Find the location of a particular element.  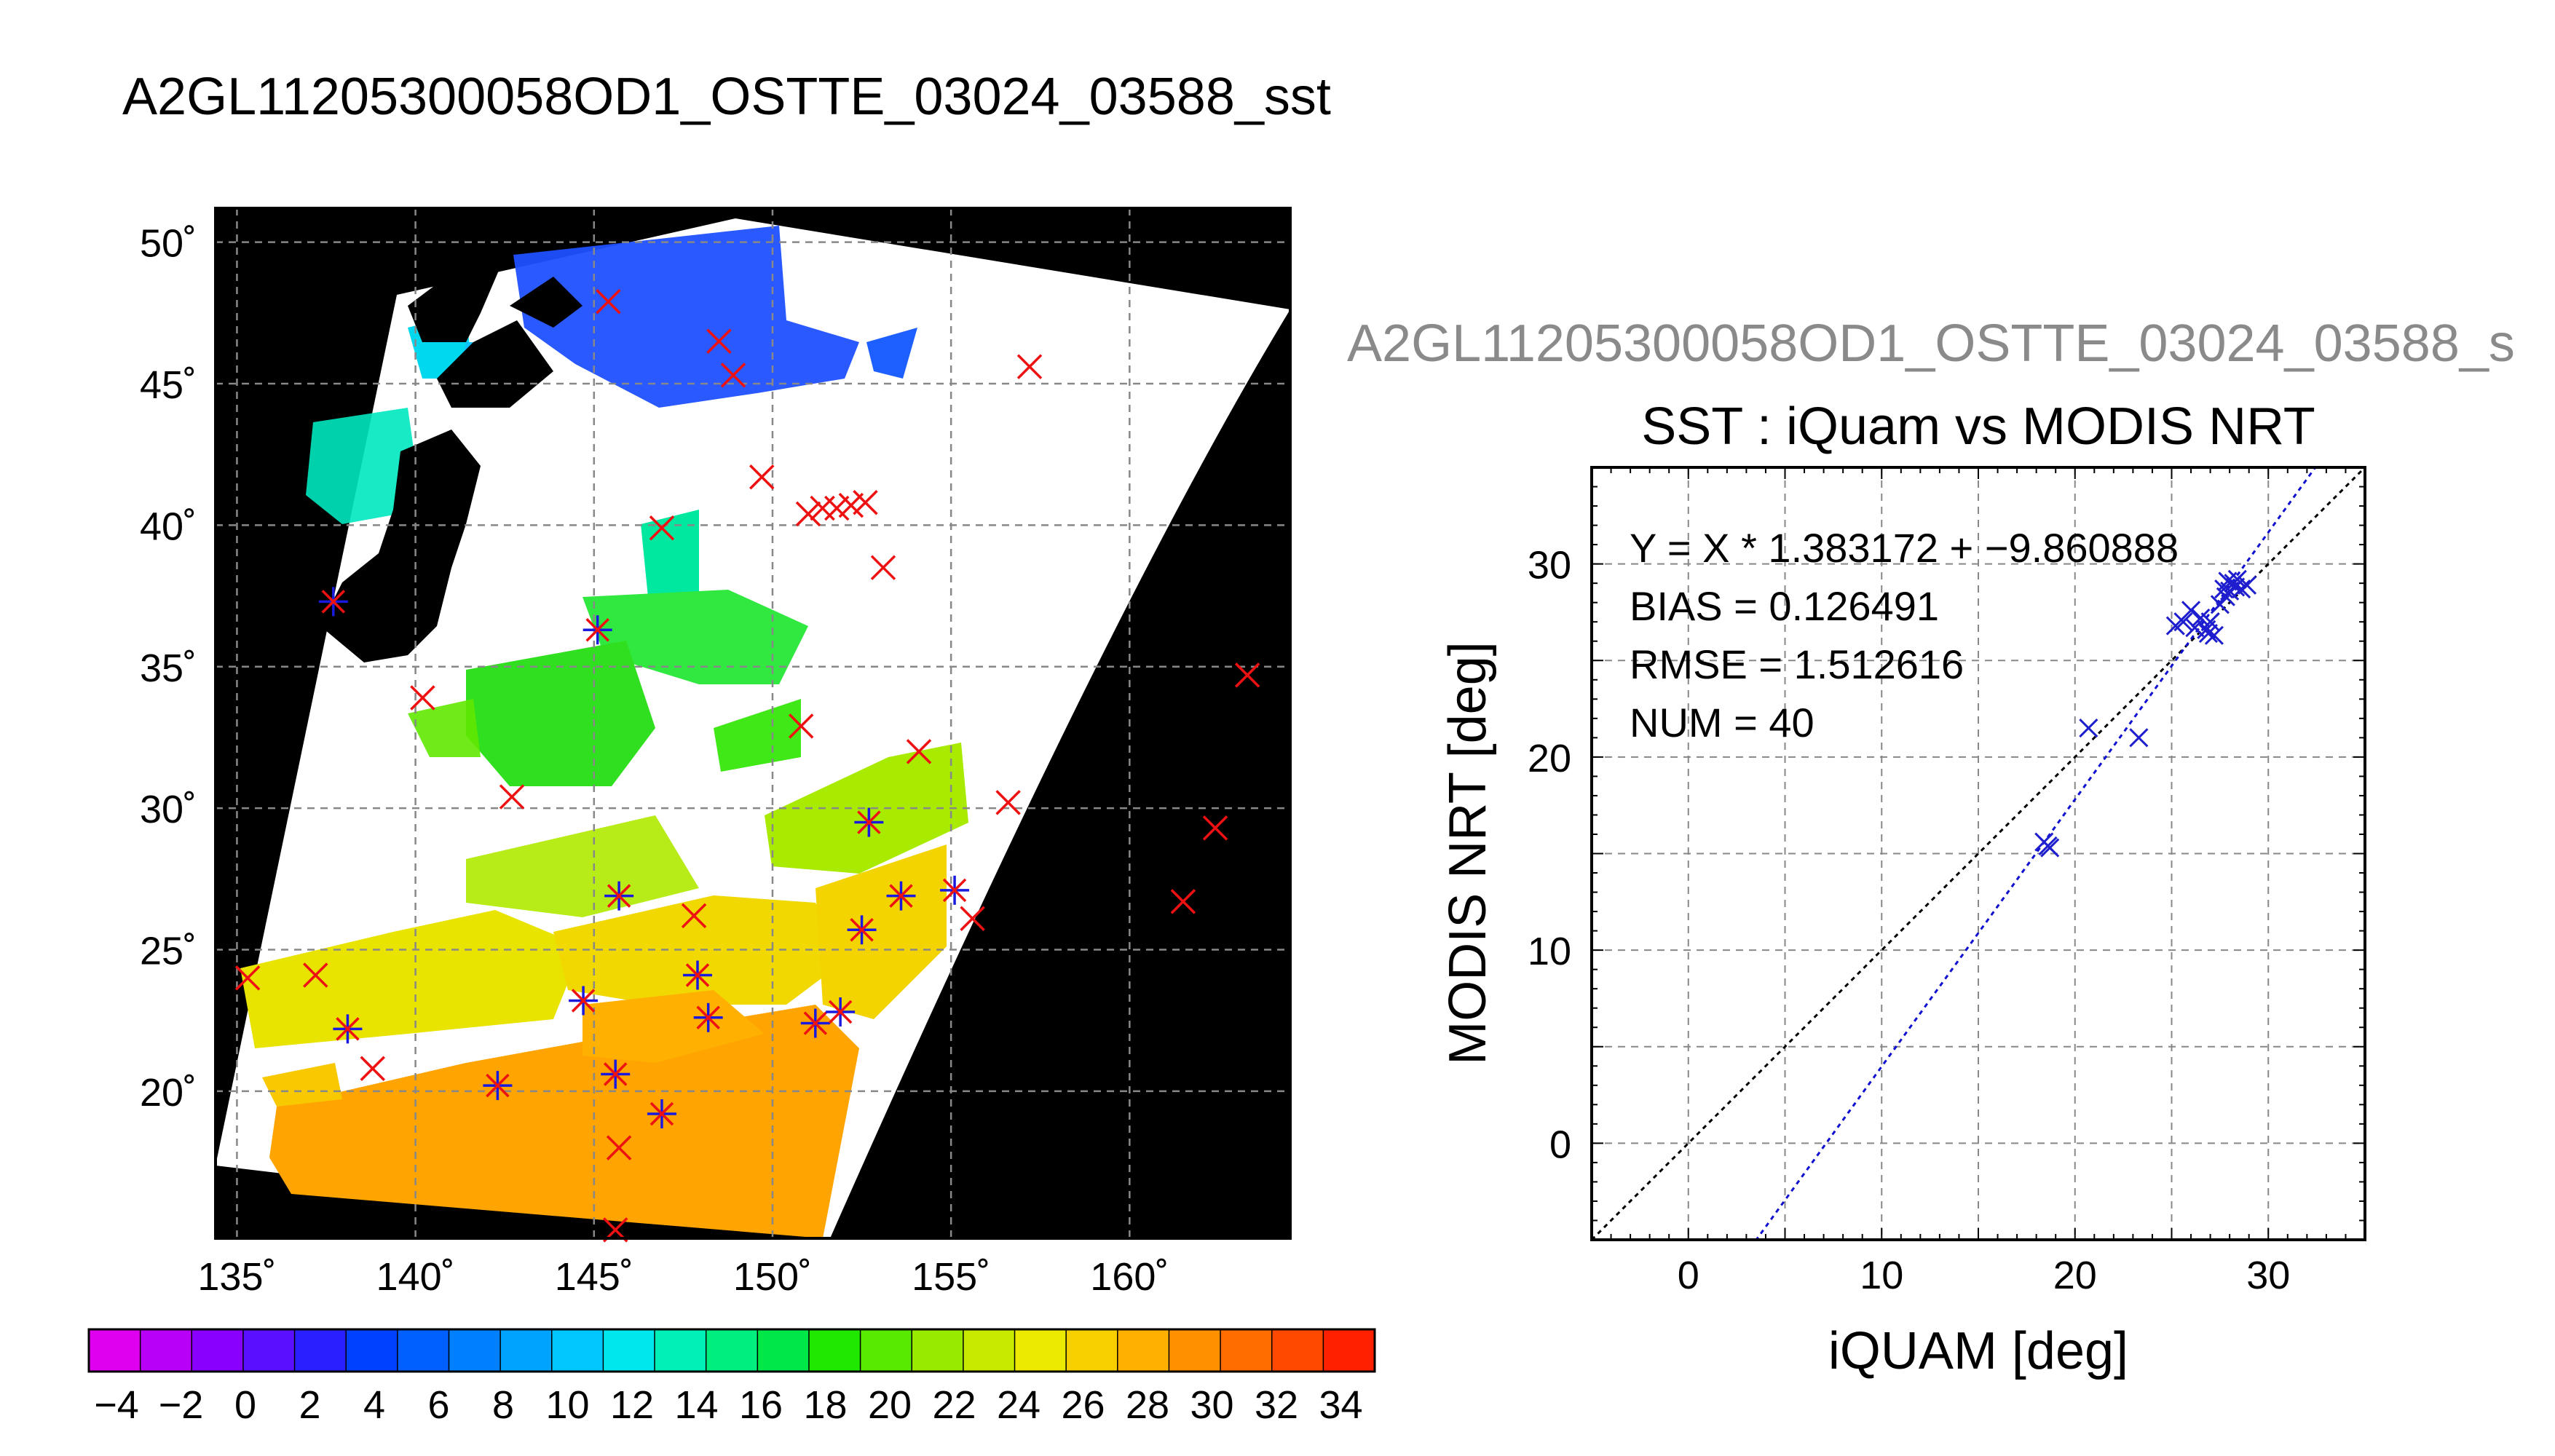

map-lon-label: 160˚ is located at coordinates (1129, 1277).